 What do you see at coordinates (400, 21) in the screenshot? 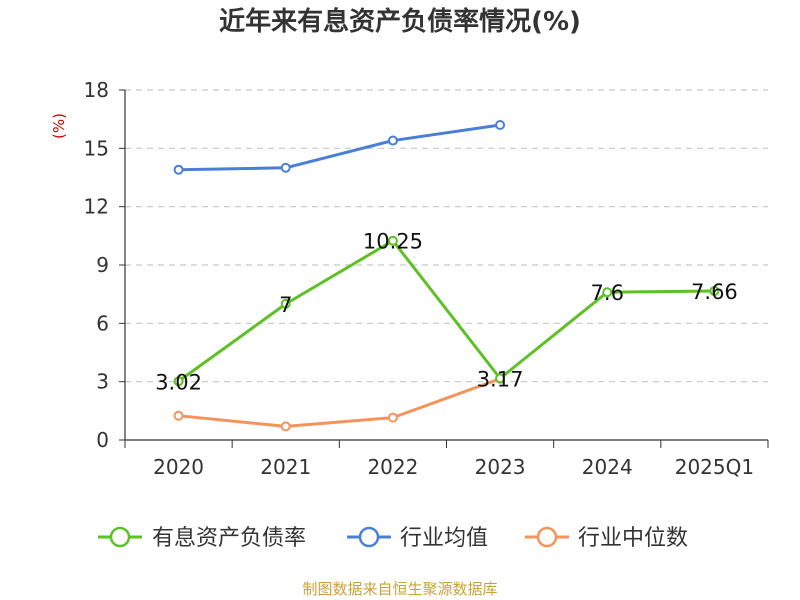
I see `chart-title: 近年来有息资产负债率情况(%)` at bounding box center [400, 21].